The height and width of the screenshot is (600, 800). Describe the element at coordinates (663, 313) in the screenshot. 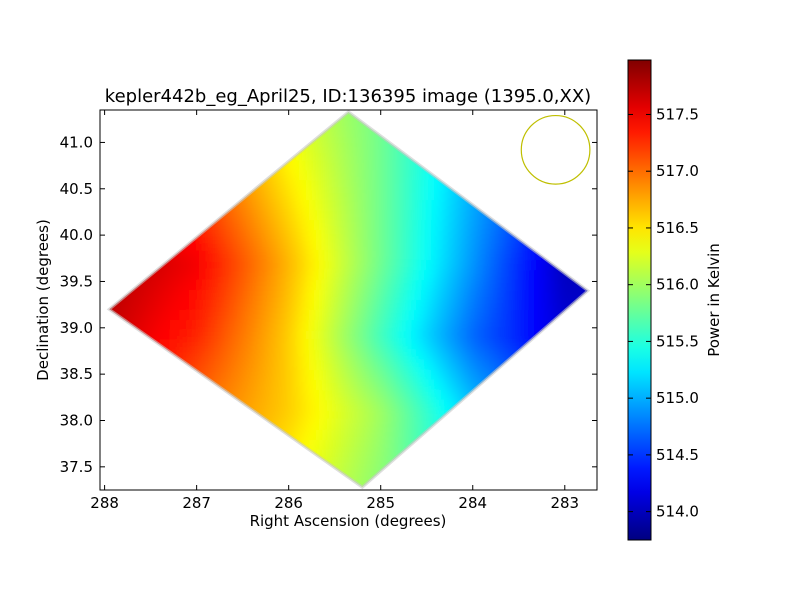

I see `colorbar-ticks: 514.0 514.5 515.0 515.5 516.0 516.5 517.0 517.5` at that location.